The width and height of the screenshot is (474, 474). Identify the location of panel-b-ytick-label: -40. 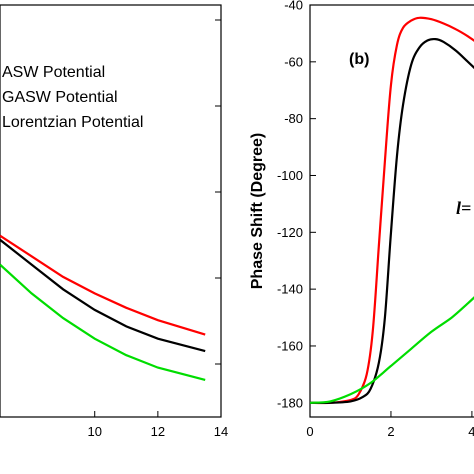
(293, 6).